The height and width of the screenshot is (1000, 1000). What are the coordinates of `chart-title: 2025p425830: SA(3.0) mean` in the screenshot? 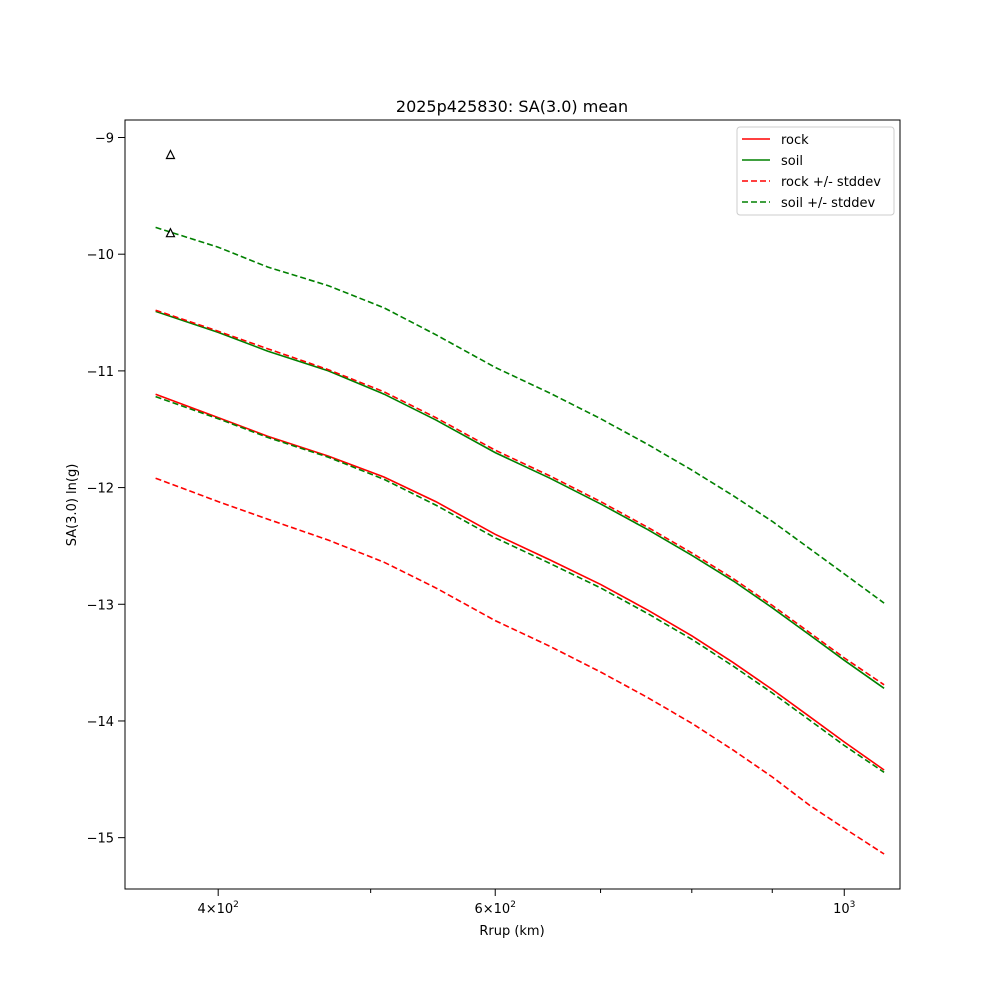 It's located at (512, 106).